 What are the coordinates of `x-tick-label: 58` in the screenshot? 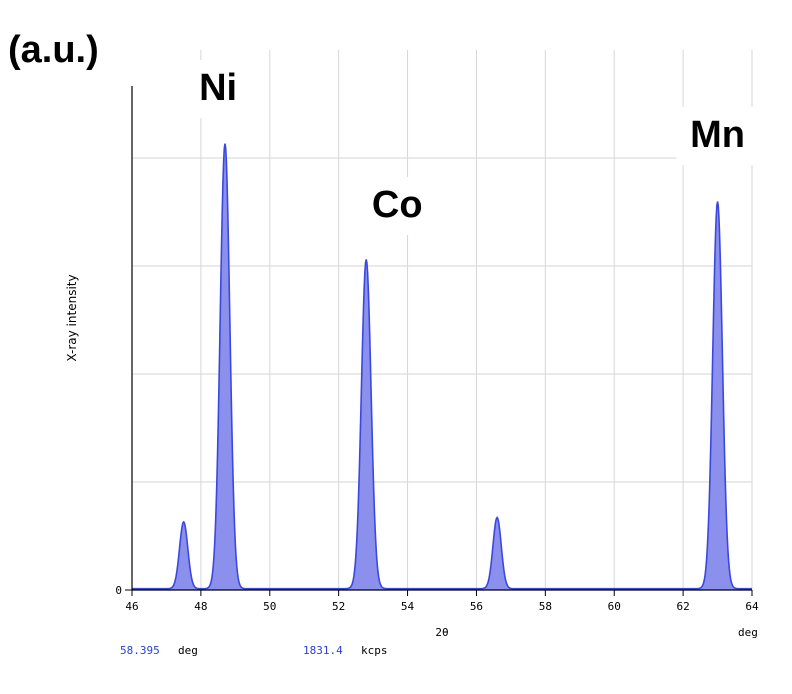 It's located at (545, 606).